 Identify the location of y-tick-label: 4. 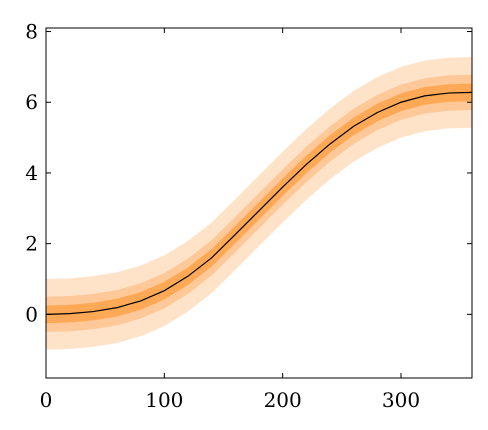
(31, 173).